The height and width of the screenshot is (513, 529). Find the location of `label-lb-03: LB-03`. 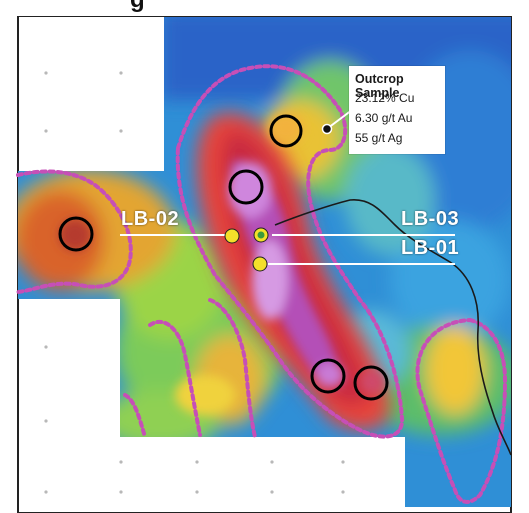

label-lb-03: LB-03 is located at coordinates (430, 219).